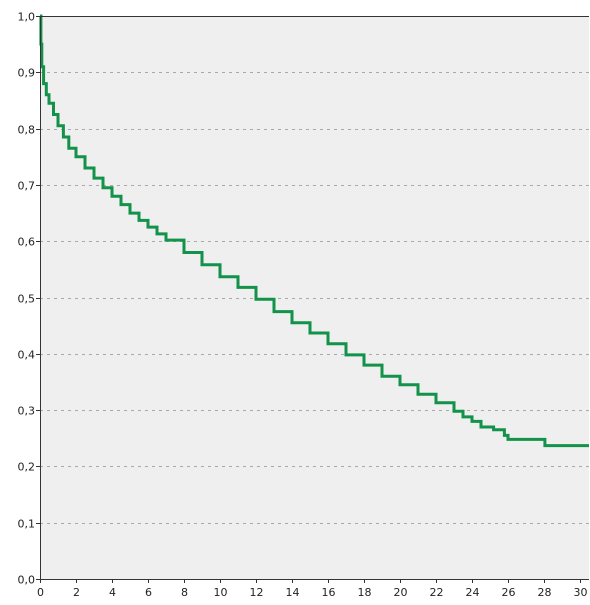 The width and height of the screenshot is (590, 605). What do you see at coordinates (27, 242) in the screenshot?
I see `y-tick-label-6: 0,6` at bounding box center [27, 242].